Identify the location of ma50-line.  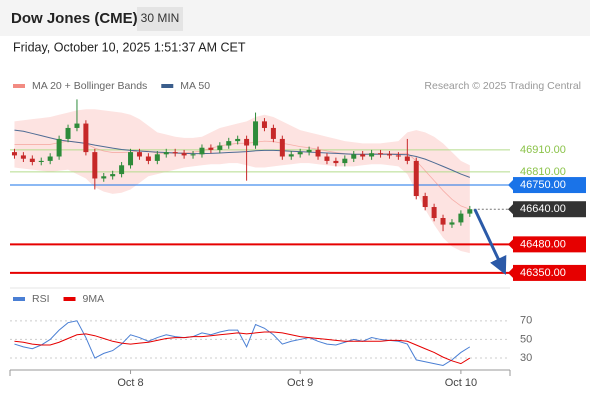
(242, 153).